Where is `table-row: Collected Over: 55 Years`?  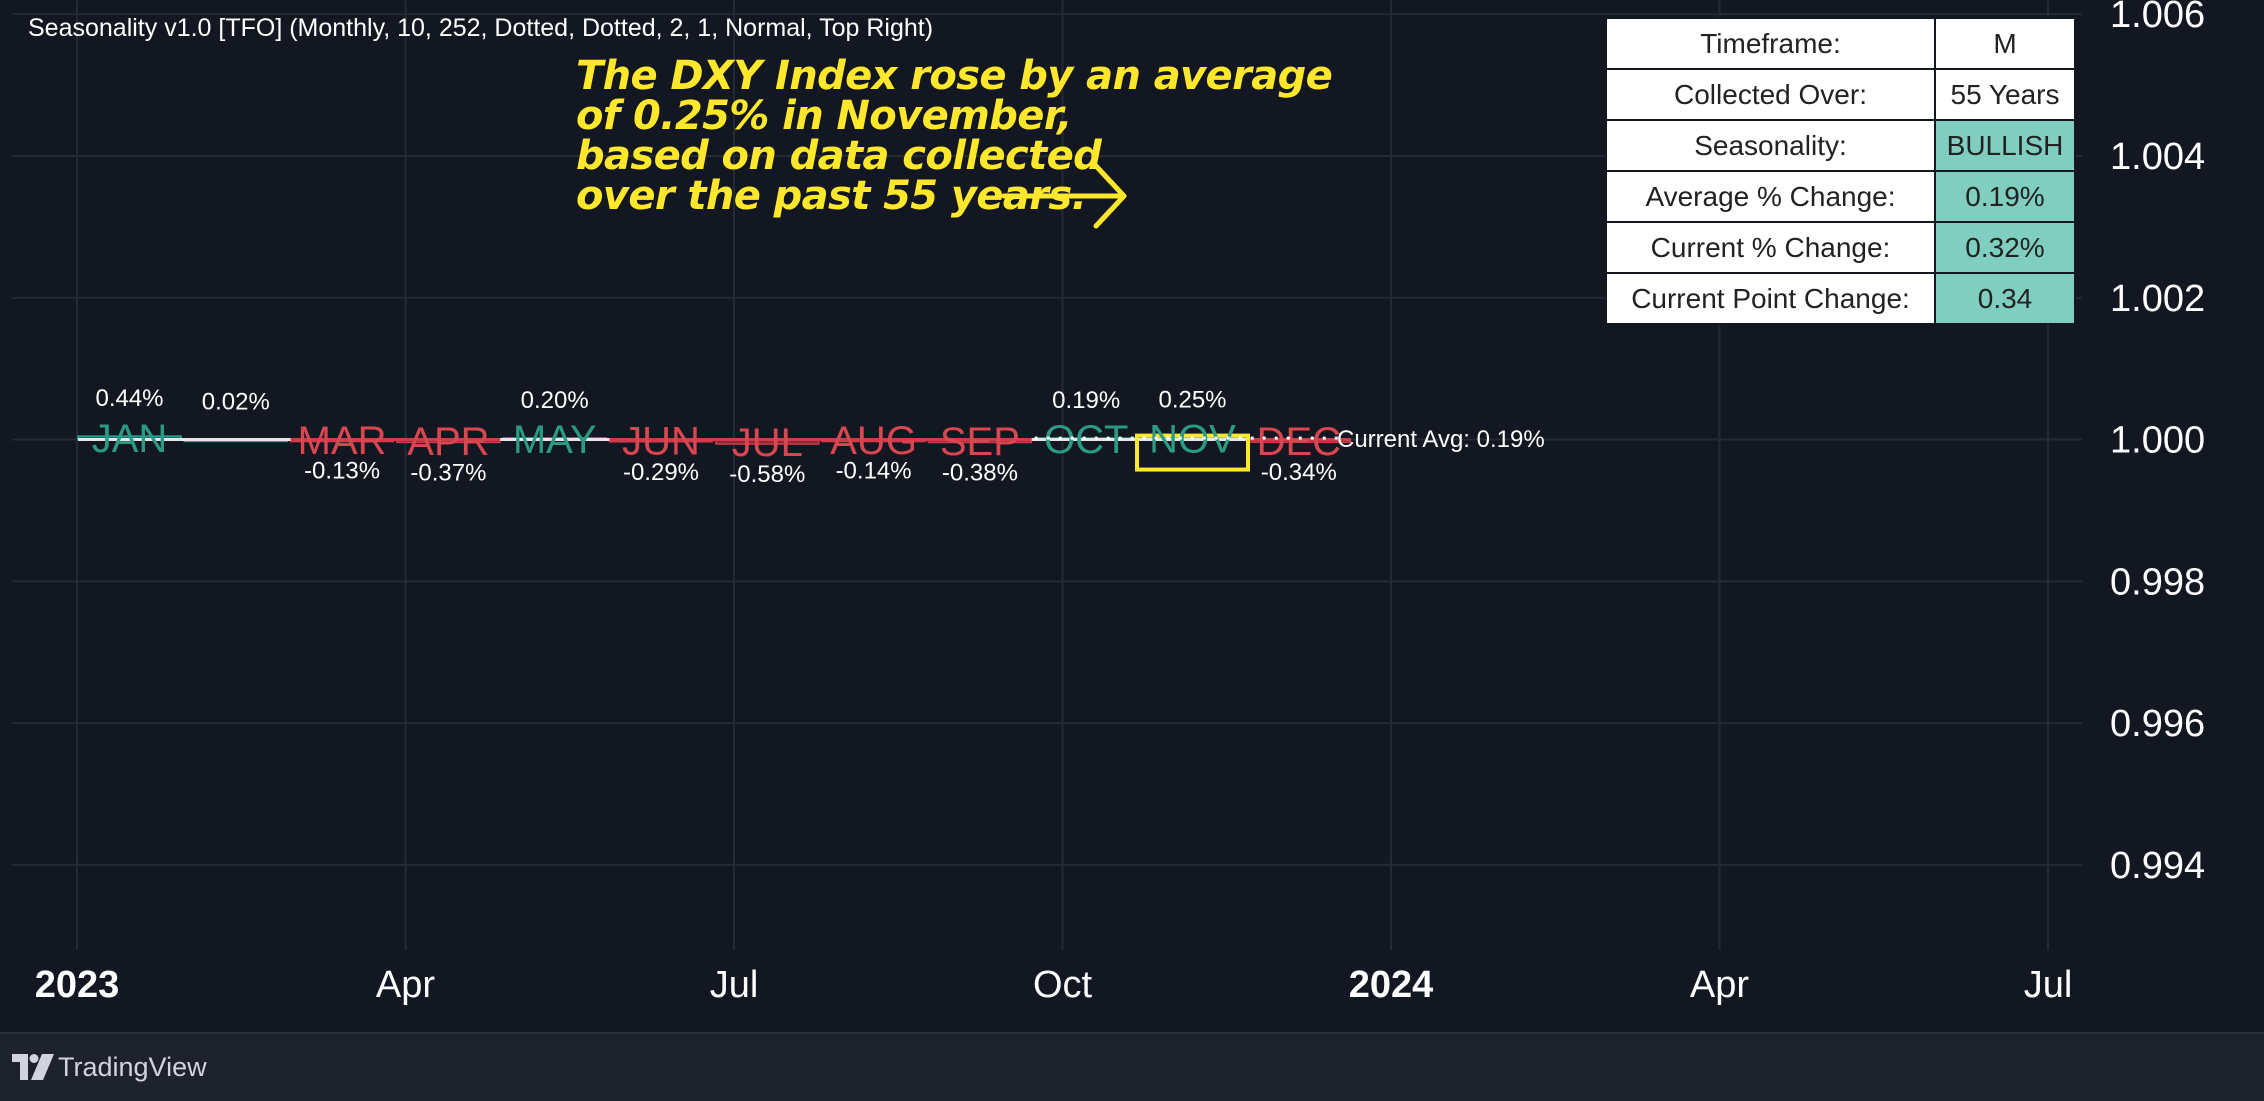
table-row: Collected Over: 55 Years is located at coordinates (1840, 94).